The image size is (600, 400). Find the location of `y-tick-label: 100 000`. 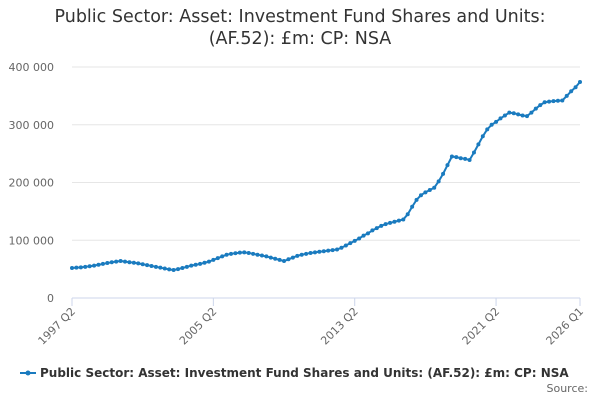

y-tick-label: 100 000 is located at coordinates (32, 240).